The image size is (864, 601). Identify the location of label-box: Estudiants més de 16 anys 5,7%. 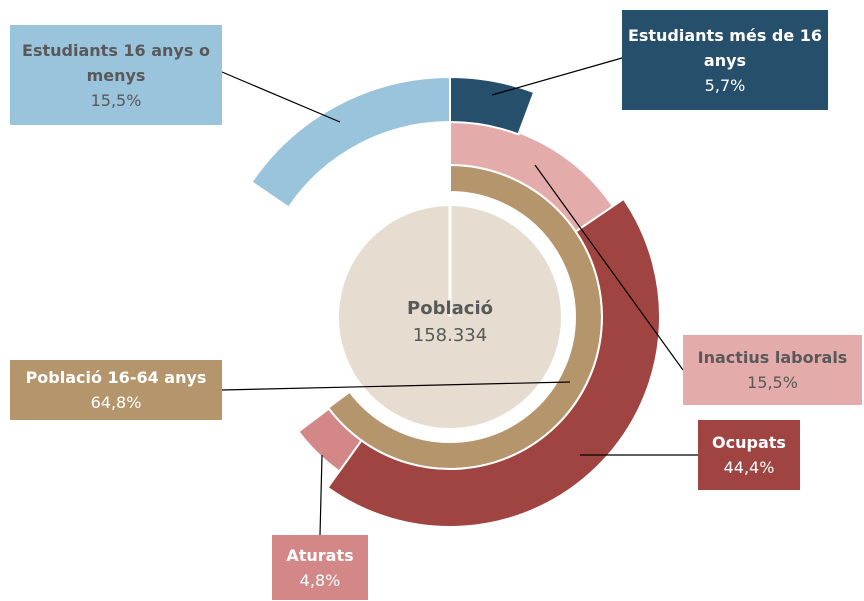
(725, 60).